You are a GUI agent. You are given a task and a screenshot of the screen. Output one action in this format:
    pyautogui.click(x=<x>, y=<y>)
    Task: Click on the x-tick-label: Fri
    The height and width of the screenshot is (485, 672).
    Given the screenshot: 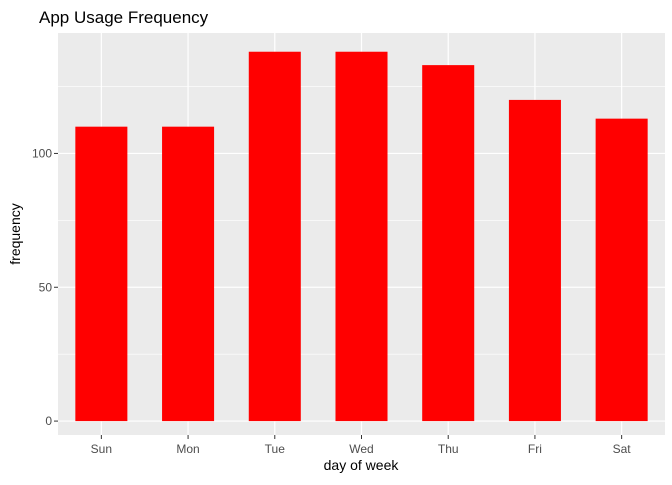 What is the action you would take?
    pyautogui.click(x=535, y=449)
    